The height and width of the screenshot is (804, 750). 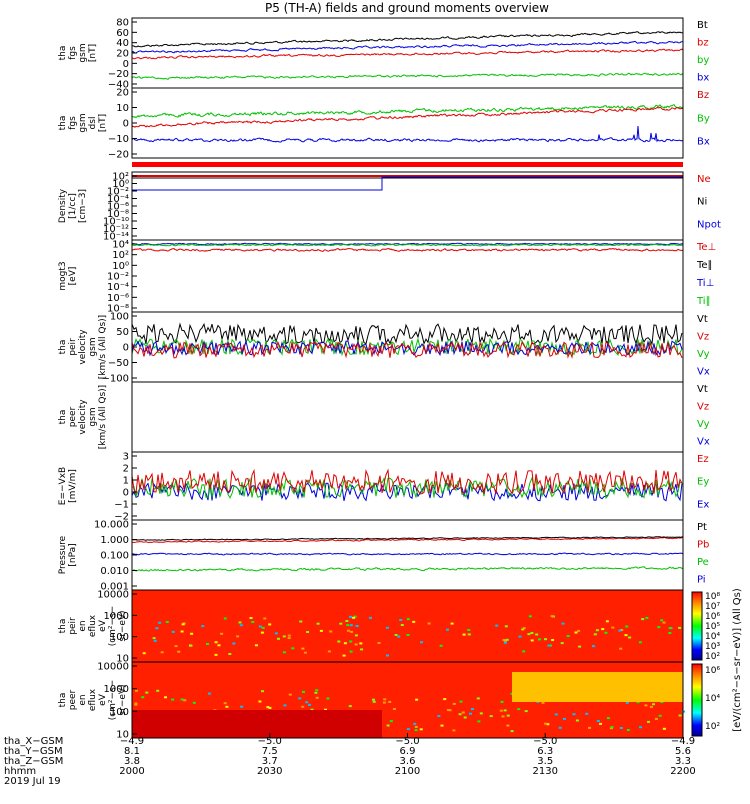 What do you see at coordinates (118, 309) in the screenshot?
I see `y-tick-label: 10⁻⁸` at bounding box center [118, 309].